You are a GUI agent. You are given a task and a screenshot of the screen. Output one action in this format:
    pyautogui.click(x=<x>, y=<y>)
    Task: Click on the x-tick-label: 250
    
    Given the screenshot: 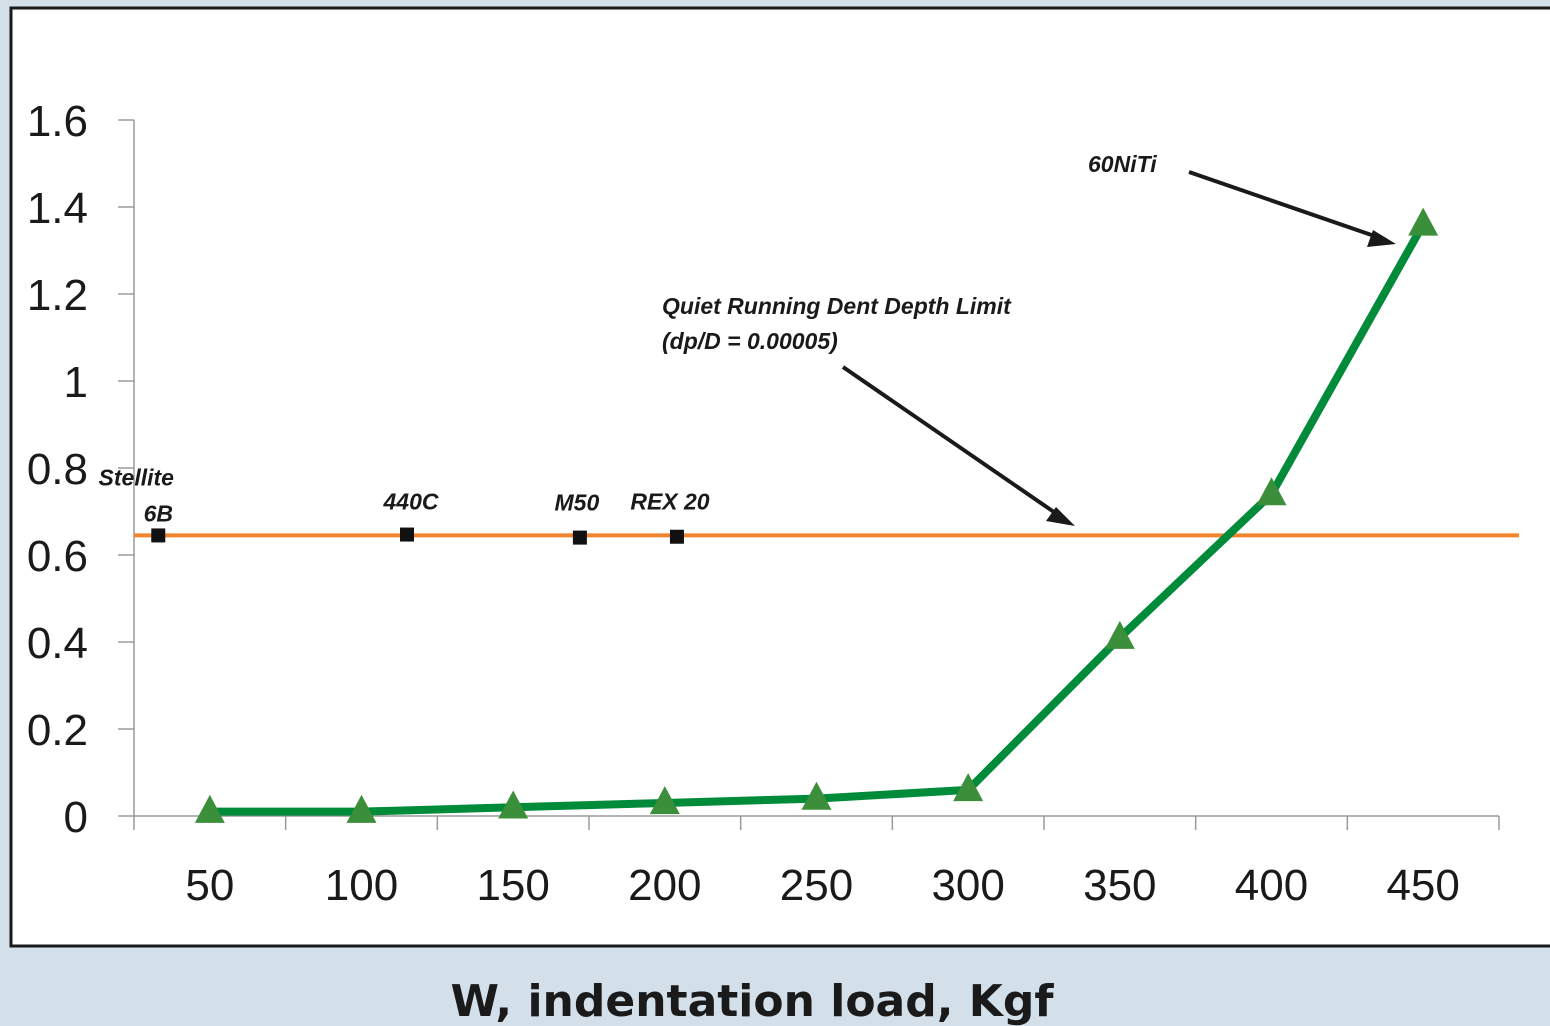 What is the action you would take?
    pyautogui.click(x=816, y=885)
    